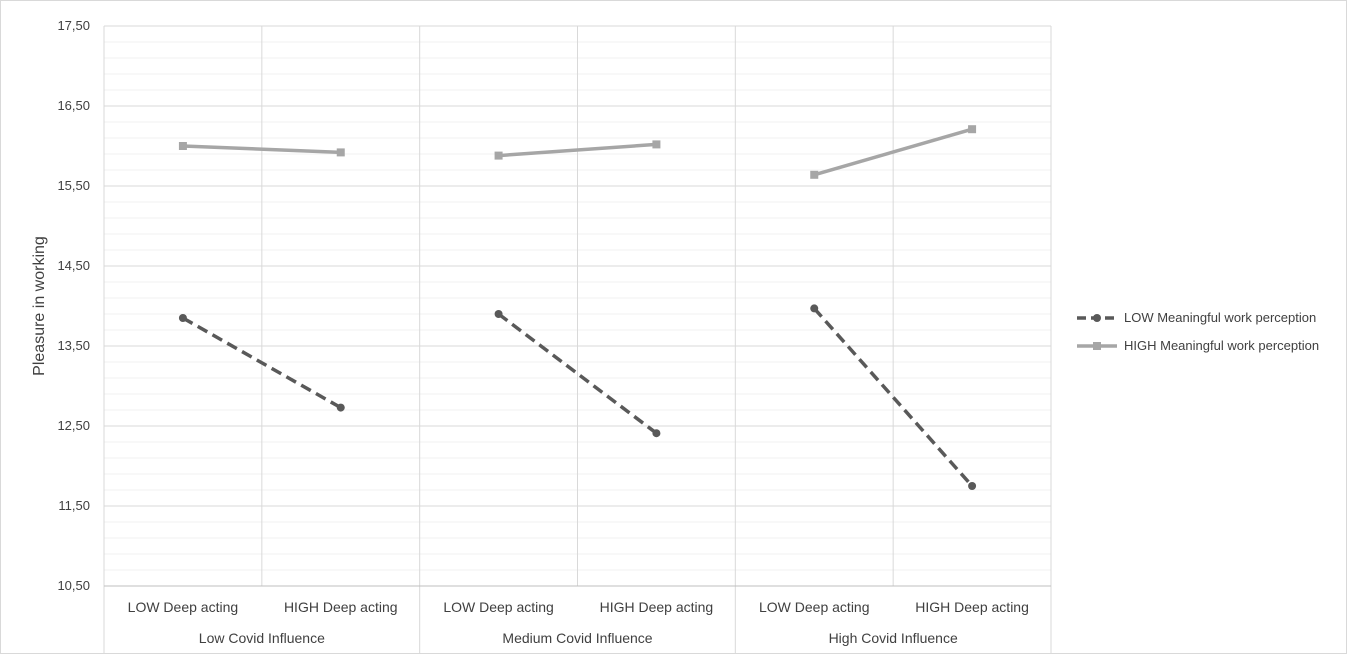 Image resolution: width=1347 pixels, height=659 pixels. Describe the element at coordinates (1220, 317) in the screenshot. I see `legend-label: LOW Meaningful work perception` at that location.